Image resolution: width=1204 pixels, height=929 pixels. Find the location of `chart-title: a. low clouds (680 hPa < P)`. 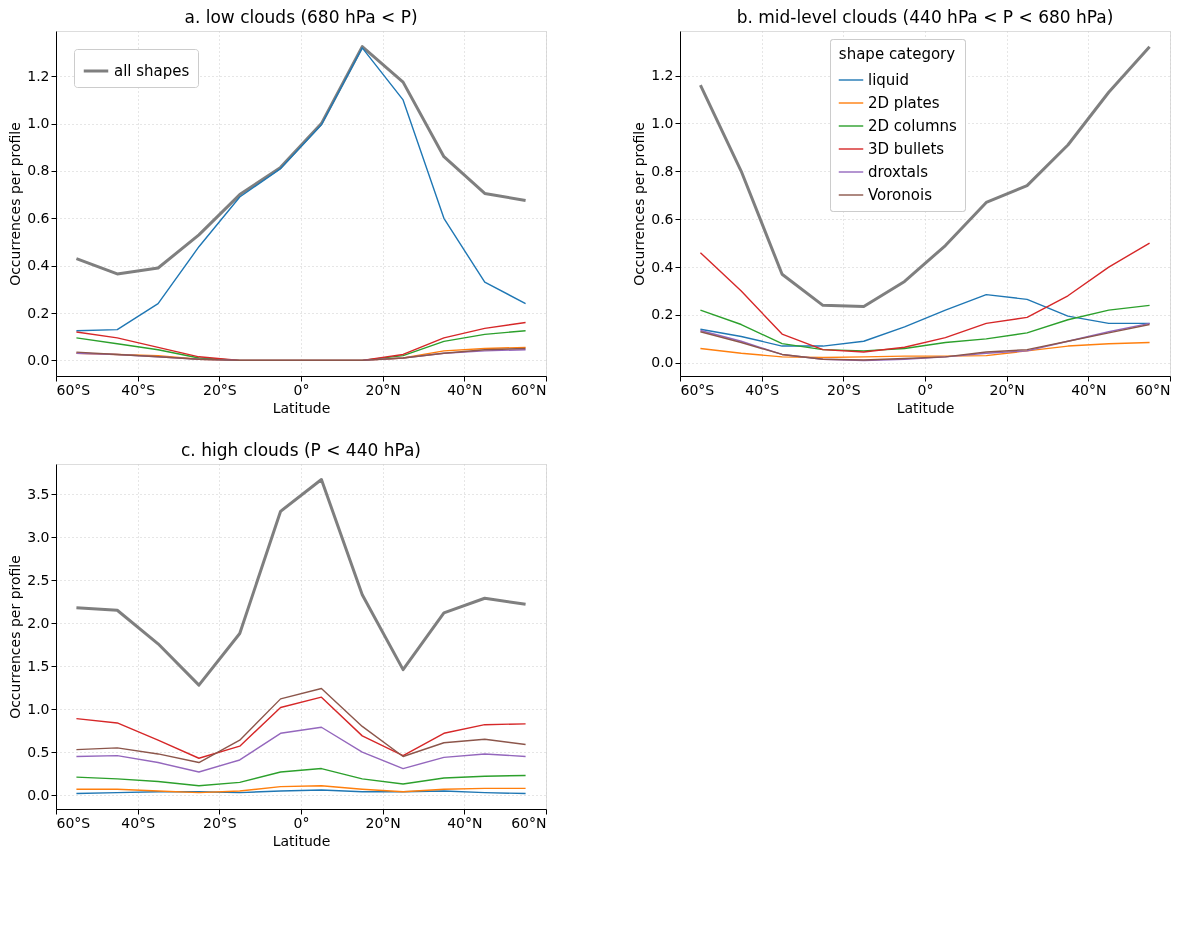

chart-title: a. low clouds (680 hPa < P) is located at coordinates (301, 17).